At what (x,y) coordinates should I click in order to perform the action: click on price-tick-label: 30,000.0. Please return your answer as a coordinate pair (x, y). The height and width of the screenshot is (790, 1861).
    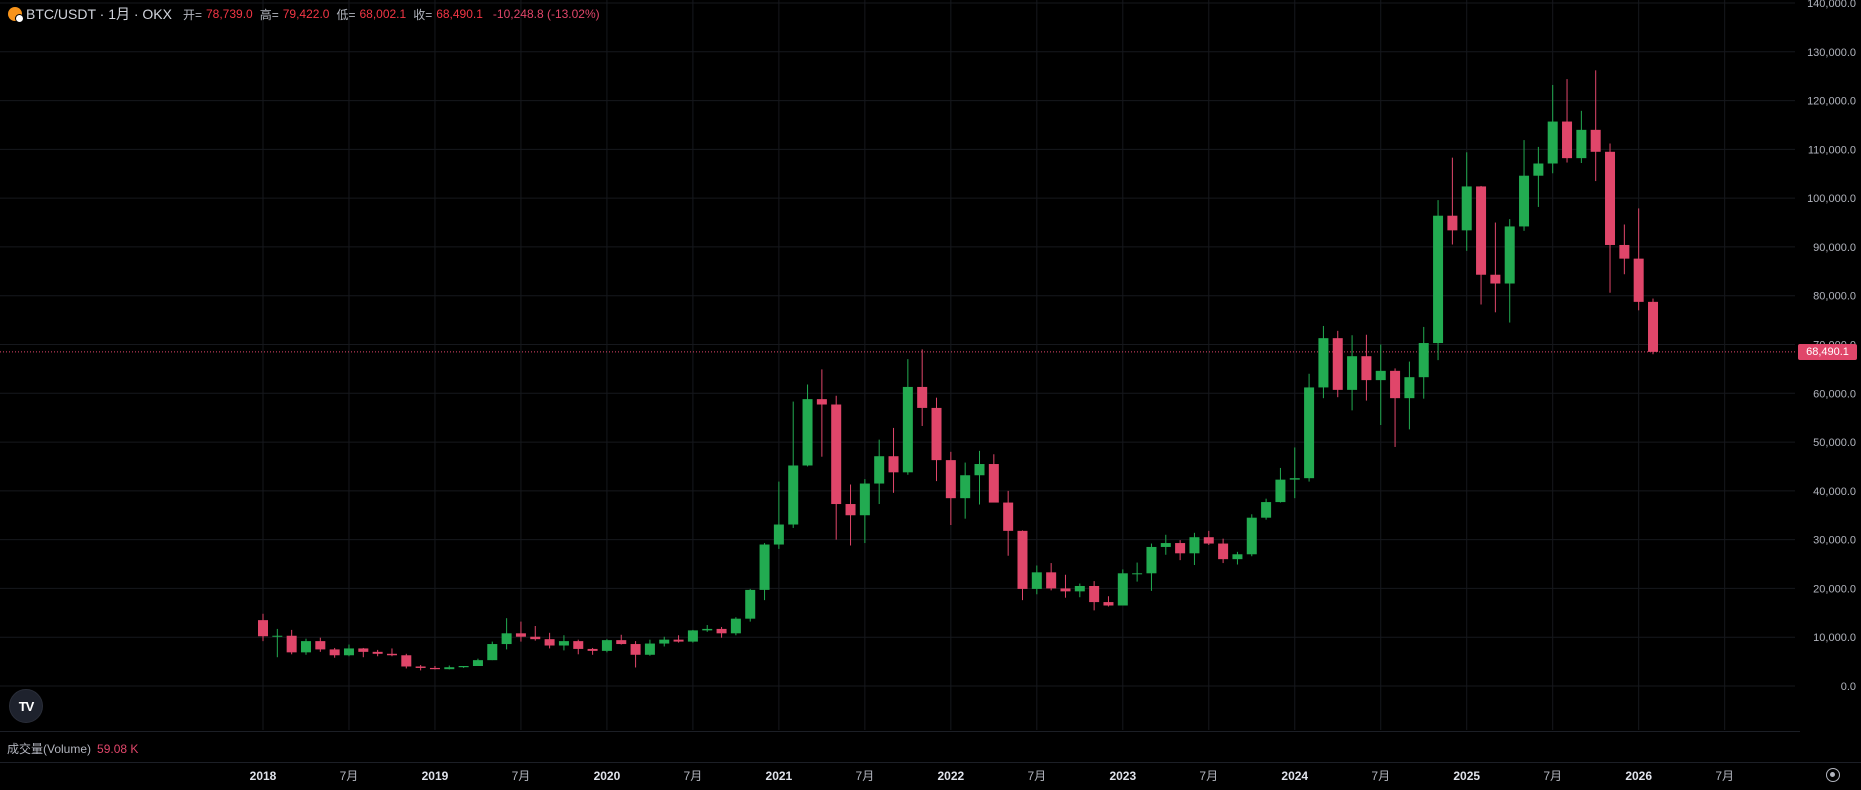
    Looking at the image, I should click on (1834, 541).